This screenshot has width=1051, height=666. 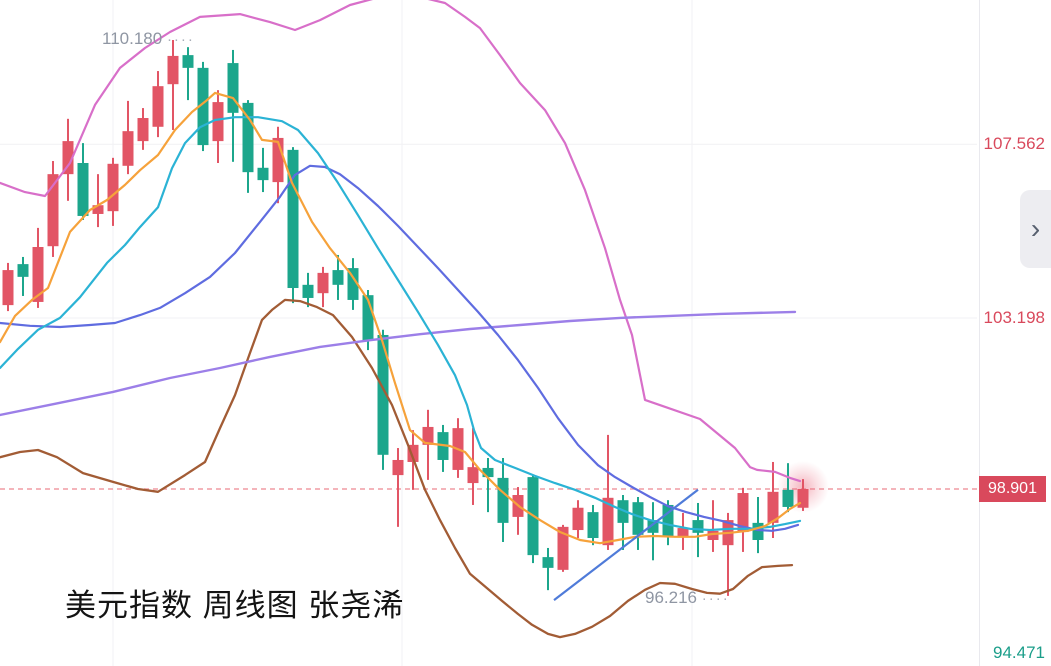 What do you see at coordinates (626, 544) in the screenshot?
I see `ascending-trendline` at bounding box center [626, 544].